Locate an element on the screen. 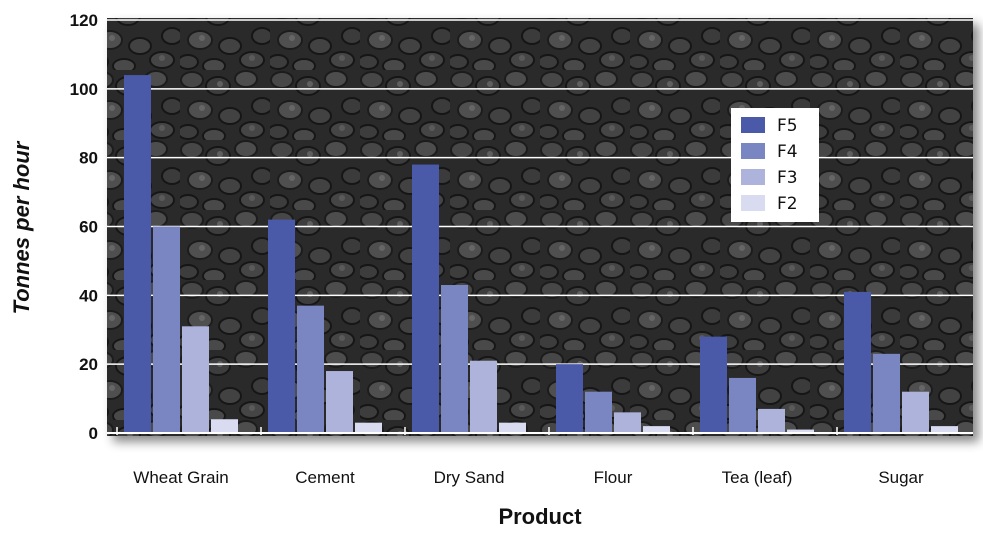 This screenshot has height=535, width=983. y-tick-label: 0 is located at coordinates (93, 433).